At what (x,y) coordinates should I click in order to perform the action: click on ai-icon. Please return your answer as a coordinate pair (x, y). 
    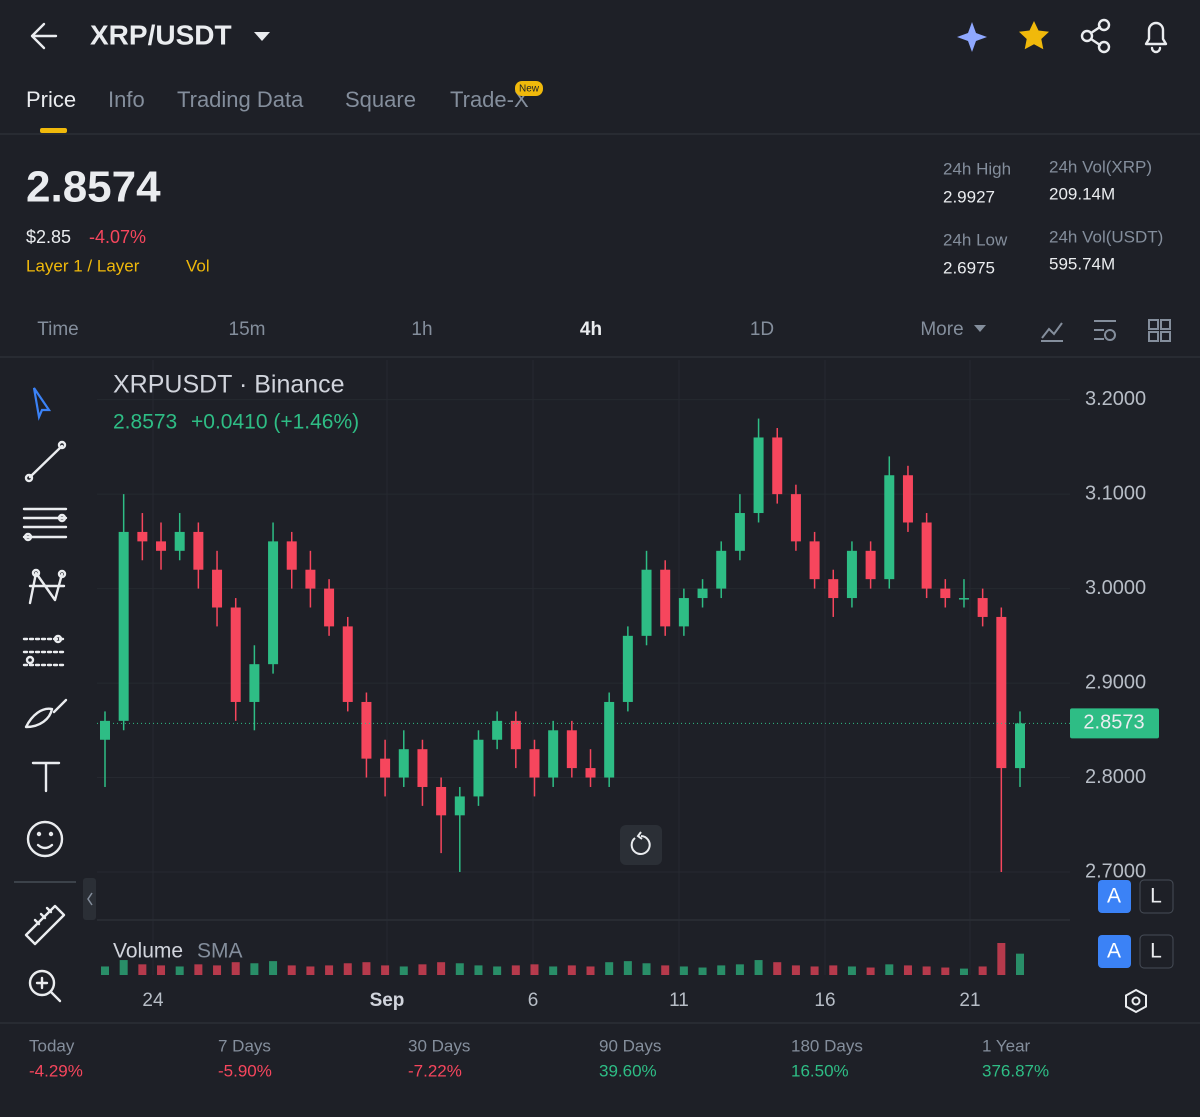
    Looking at the image, I should click on (972, 37).